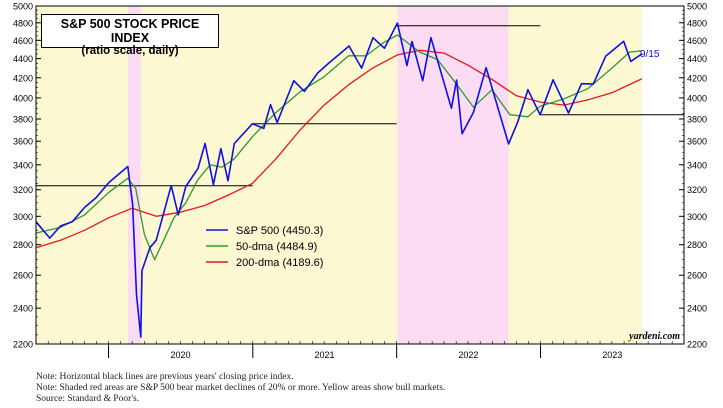  I want to click on chart-subtitle: (ratio scale, daily), so click(130, 51).